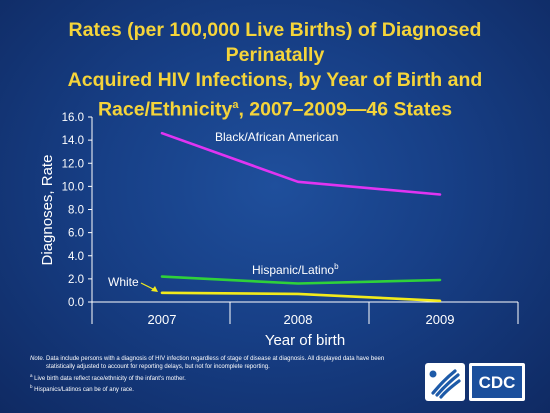 This screenshot has width=550, height=413. I want to click on note-label: Note., so click(37, 359).